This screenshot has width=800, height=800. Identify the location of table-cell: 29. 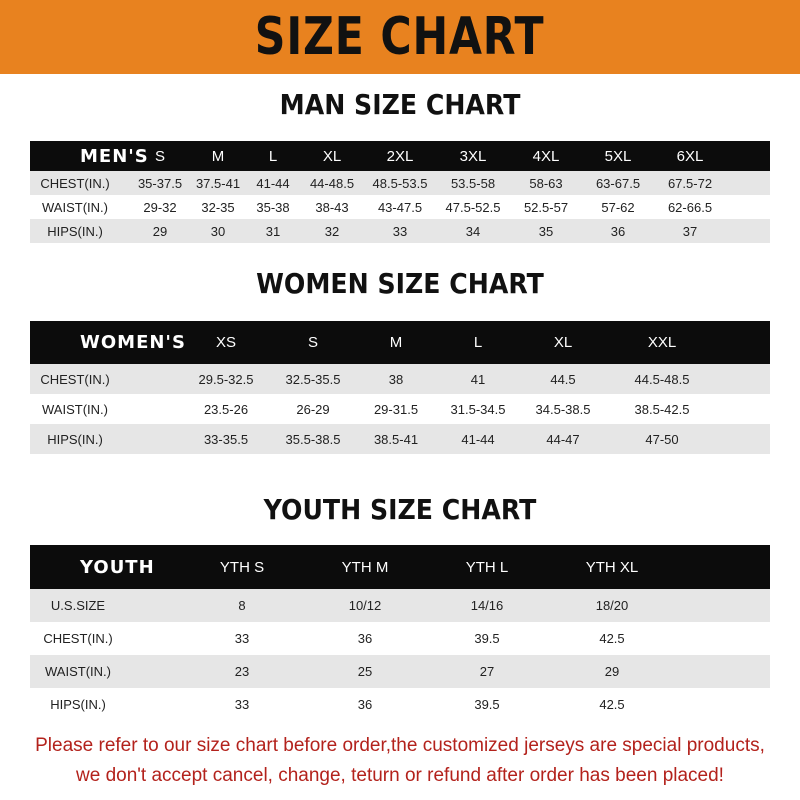
(612, 671).